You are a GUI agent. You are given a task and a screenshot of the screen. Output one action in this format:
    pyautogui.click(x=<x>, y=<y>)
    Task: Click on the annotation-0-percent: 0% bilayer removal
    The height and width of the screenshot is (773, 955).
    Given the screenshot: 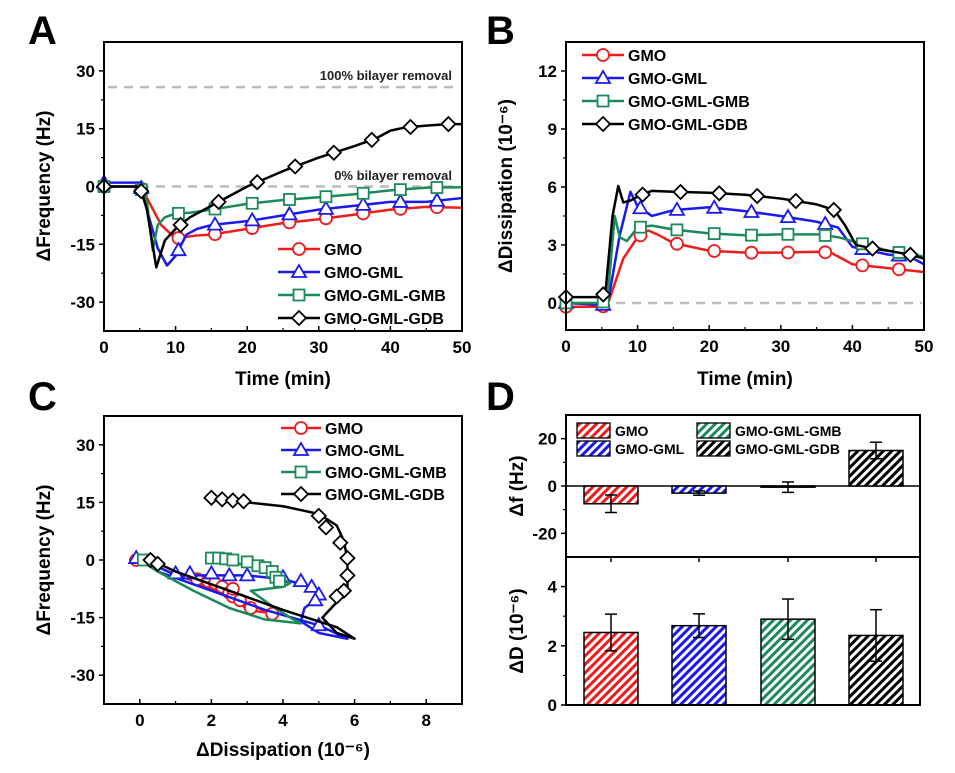 What is the action you would take?
    pyautogui.click(x=393, y=175)
    